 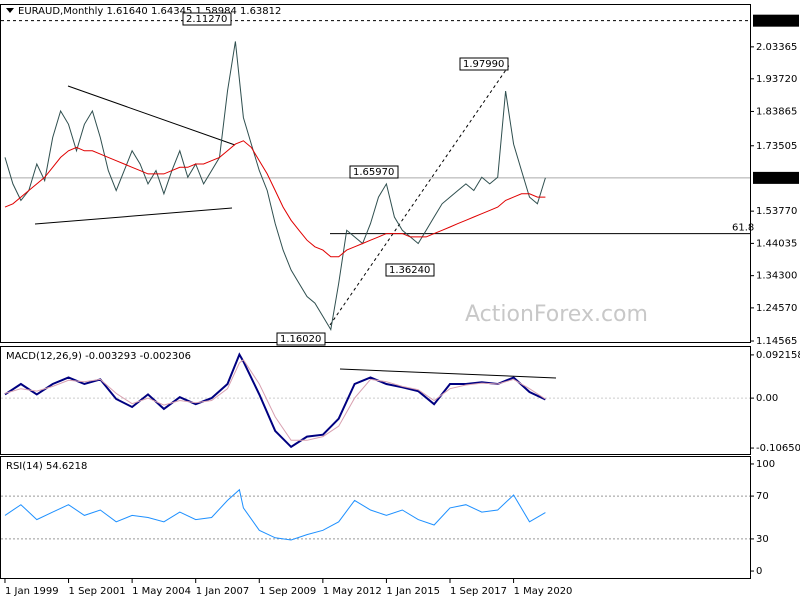 What do you see at coordinates (776, 211) in the screenshot?
I see `y-tick-label: 1.53770` at bounding box center [776, 211].